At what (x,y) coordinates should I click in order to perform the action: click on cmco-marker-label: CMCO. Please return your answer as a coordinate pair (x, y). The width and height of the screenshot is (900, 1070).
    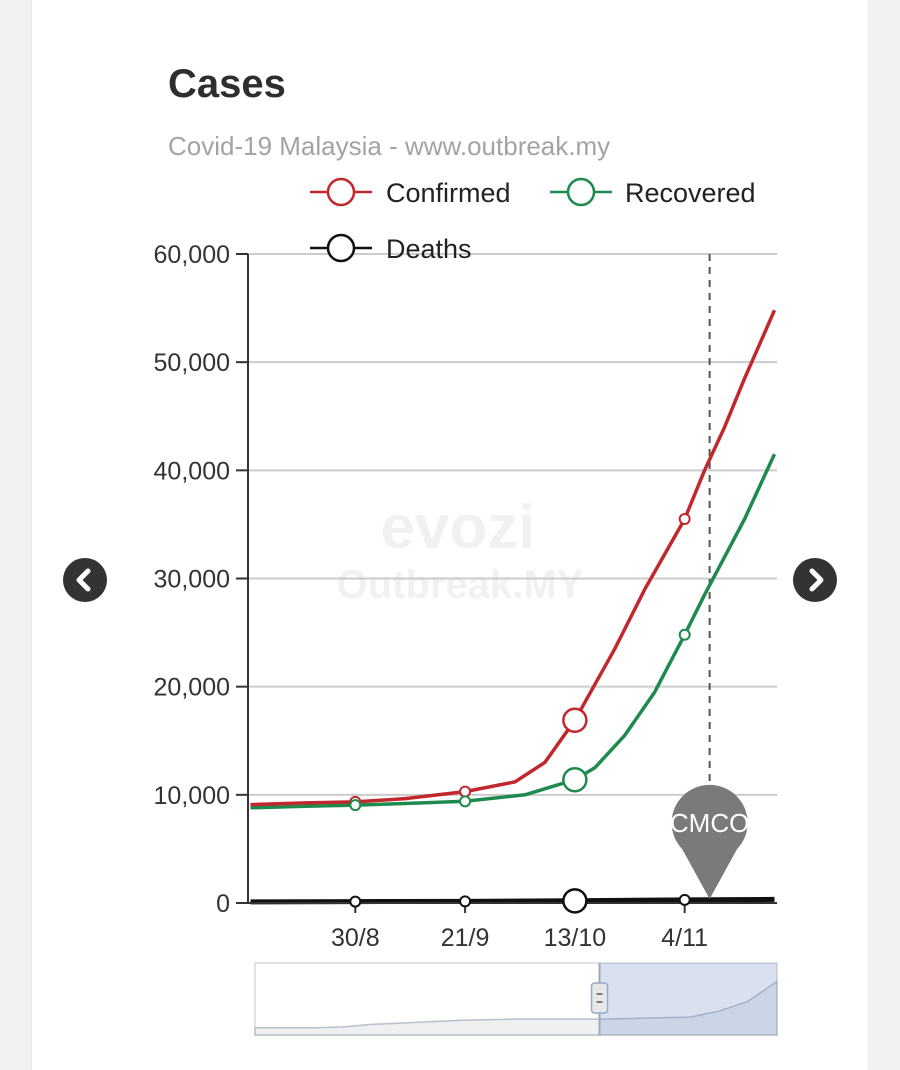
    Looking at the image, I should click on (709, 823).